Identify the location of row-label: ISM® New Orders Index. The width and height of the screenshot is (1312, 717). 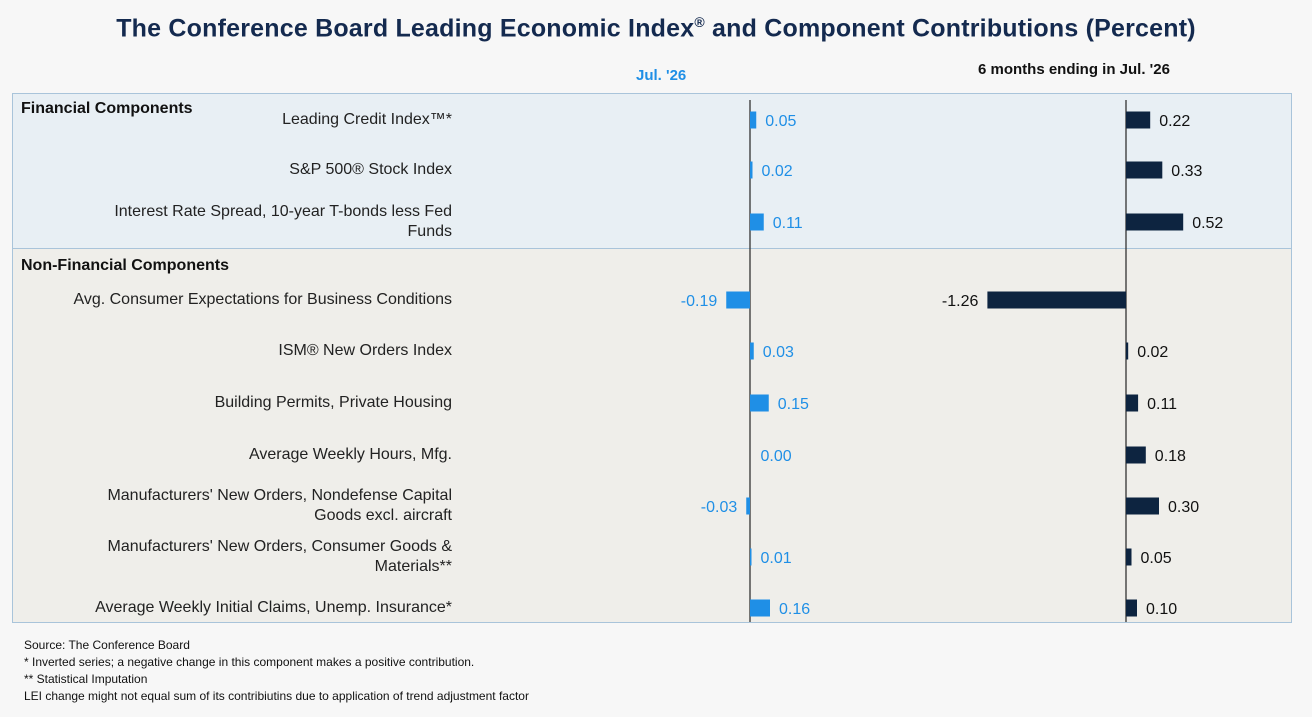
(365, 350).